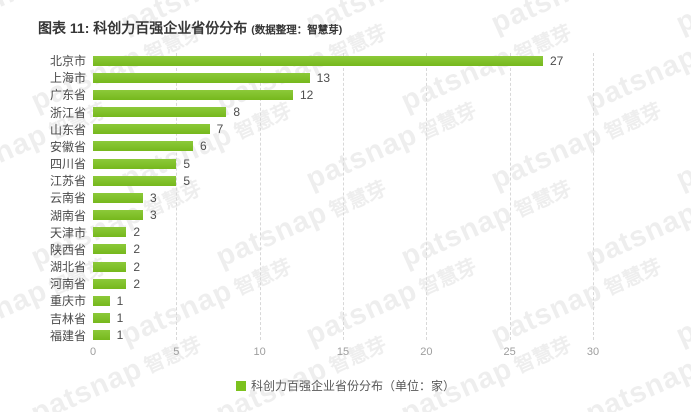 The height and width of the screenshot is (412, 691). Describe the element at coordinates (557, 60) in the screenshot. I see `value-label: 27` at that location.